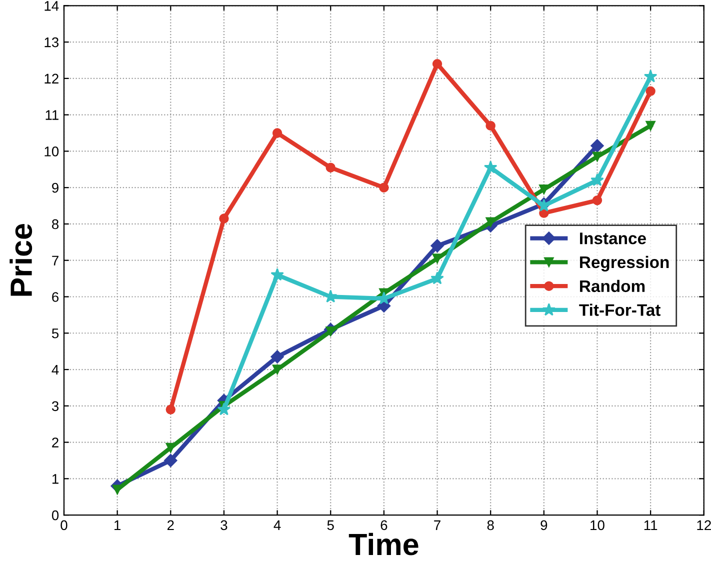 This screenshot has width=711, height=566. I want to click on y-tick-label: 3, so click(55, 406).